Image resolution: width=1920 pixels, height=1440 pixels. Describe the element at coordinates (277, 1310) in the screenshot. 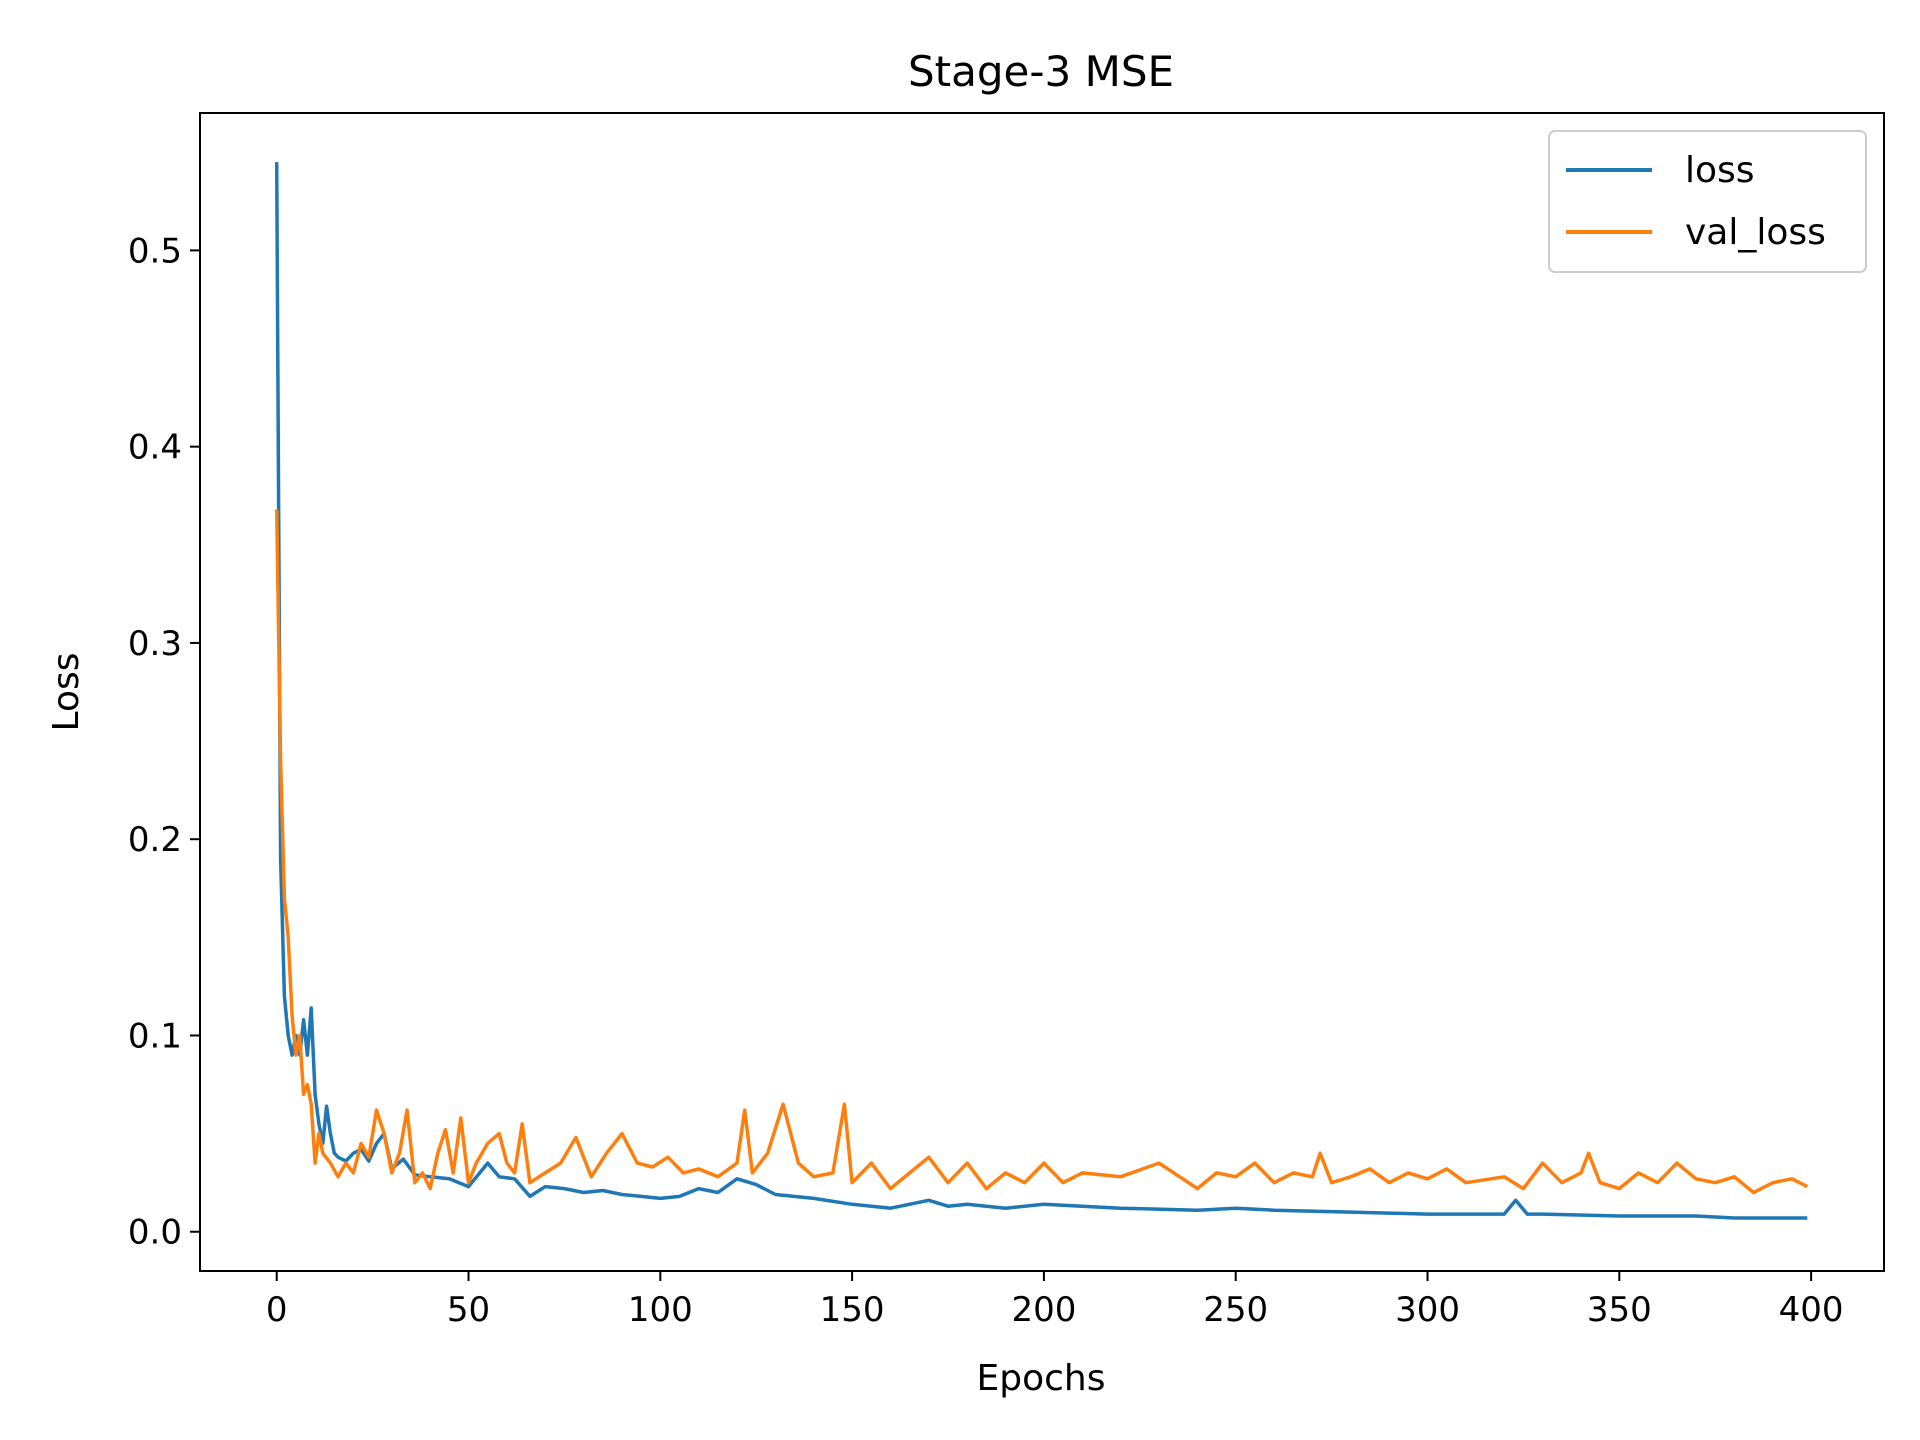

I see `x-tick-label: 0` at that location.